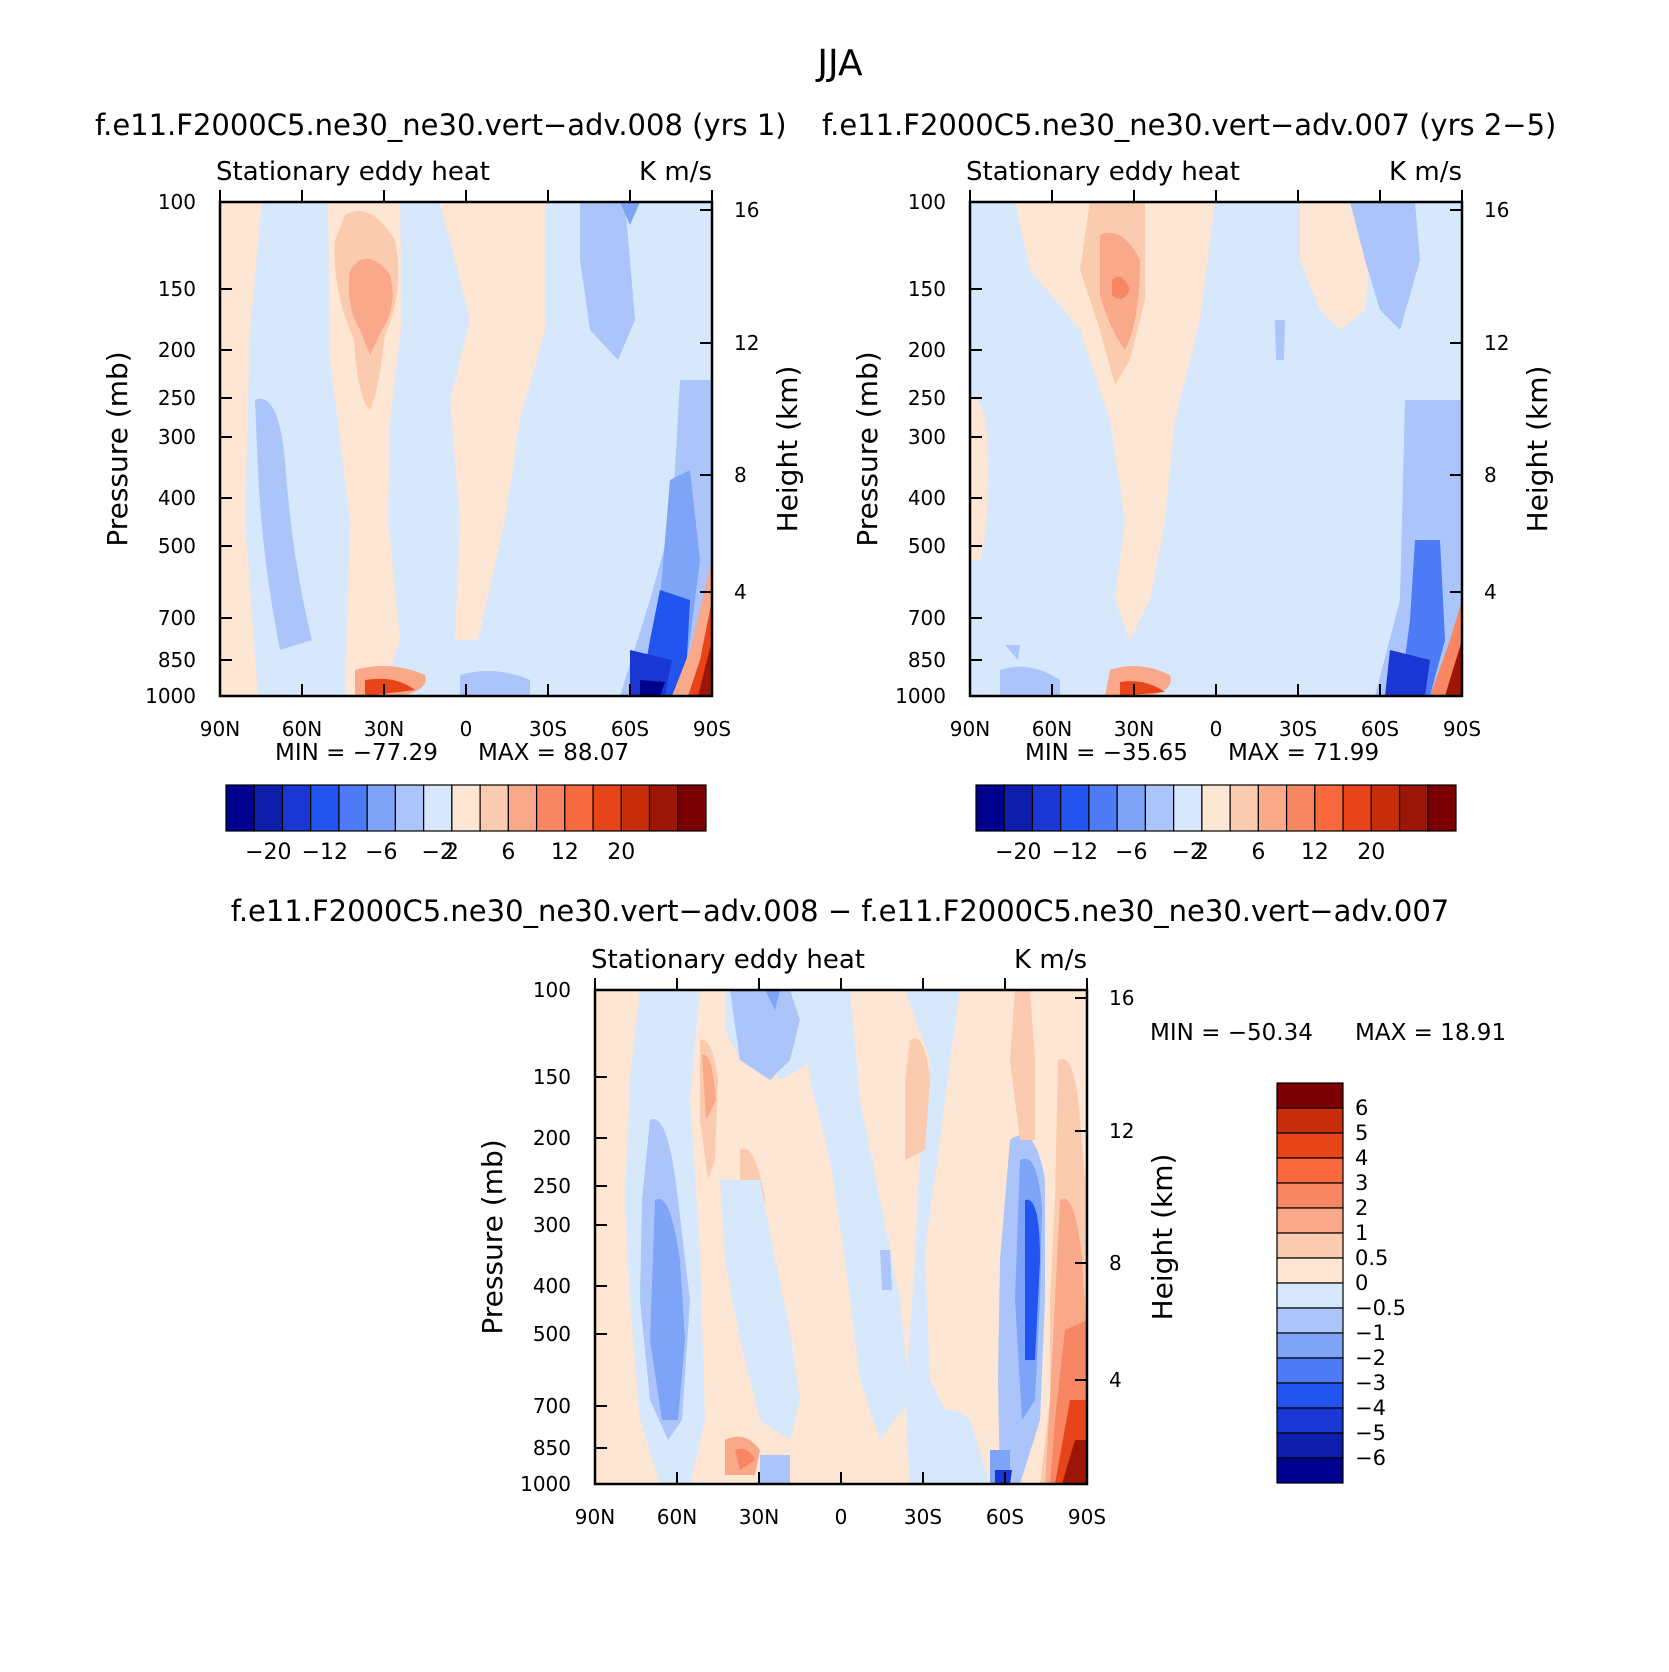 The height and width of the screenshot is (1672, 1669). Describe the element at coordinates (920, 696) in the screenshot. I see `y-tick-label: 1000` at that location.